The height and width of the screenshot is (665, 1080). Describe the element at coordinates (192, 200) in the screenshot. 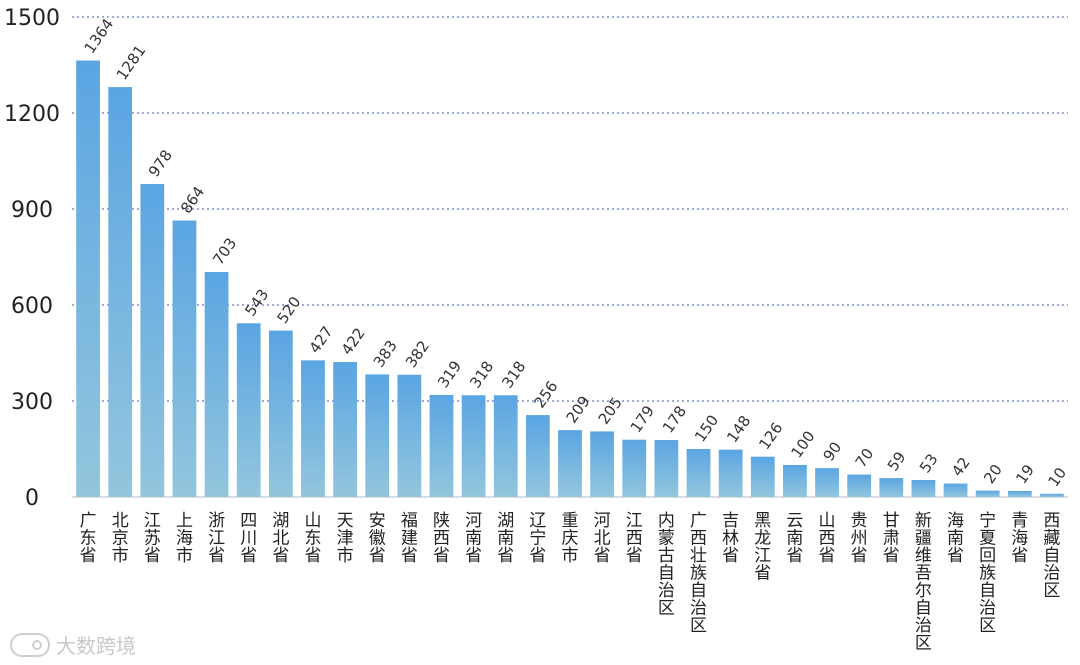

I see `data-label: 864` at that location.